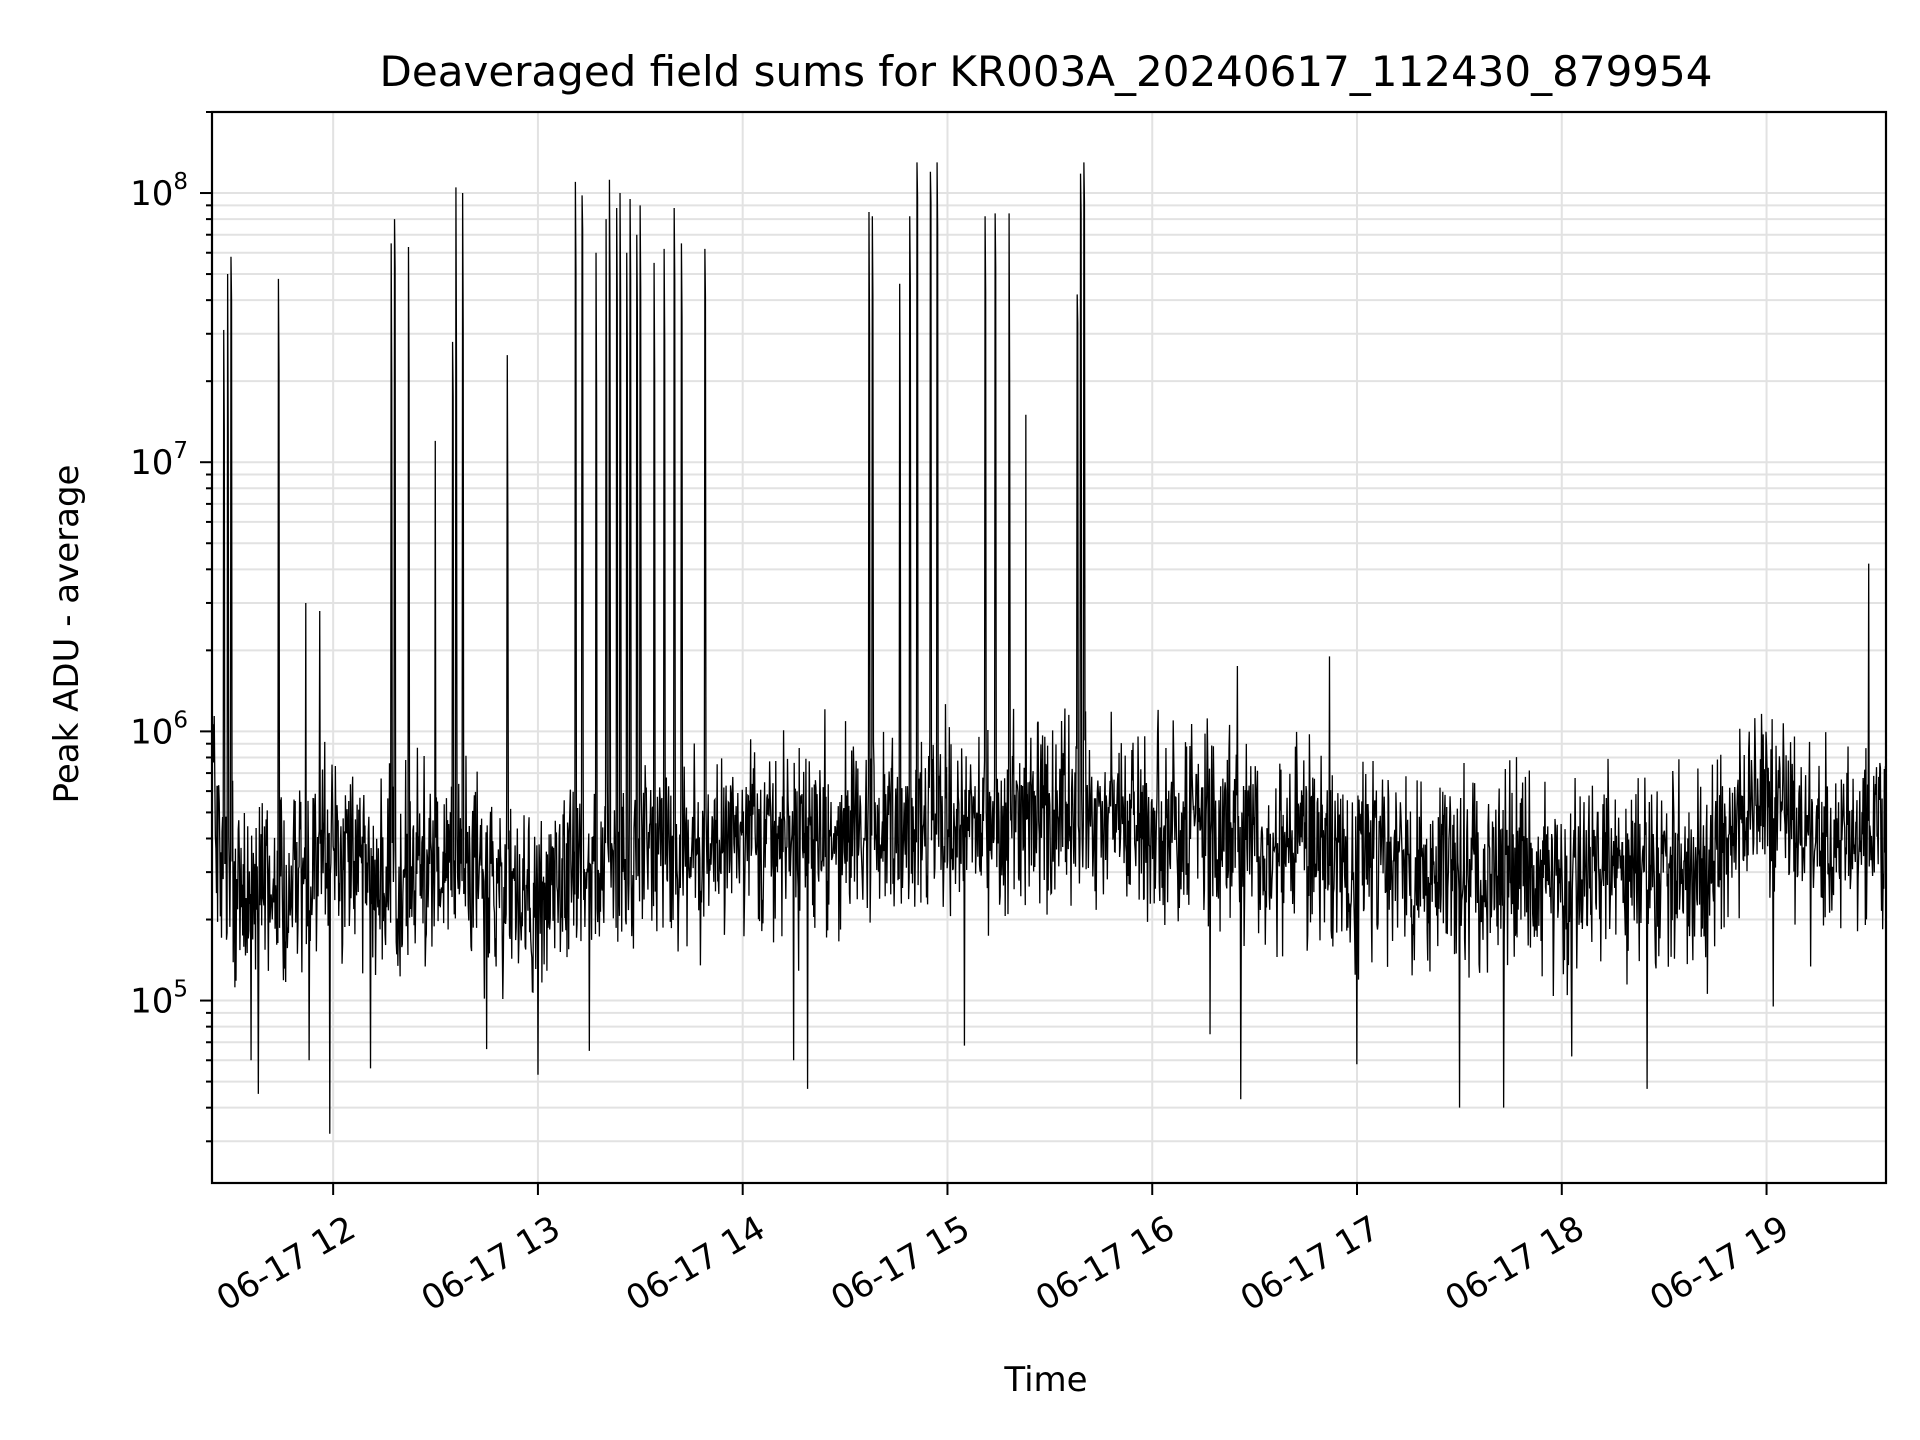 The image size is (1920, 1440). What do you see at coordinates (286, 1263) in the screenshot?
I see `x-tick-label: 06-17 12` at bounding box center [286, 1263].